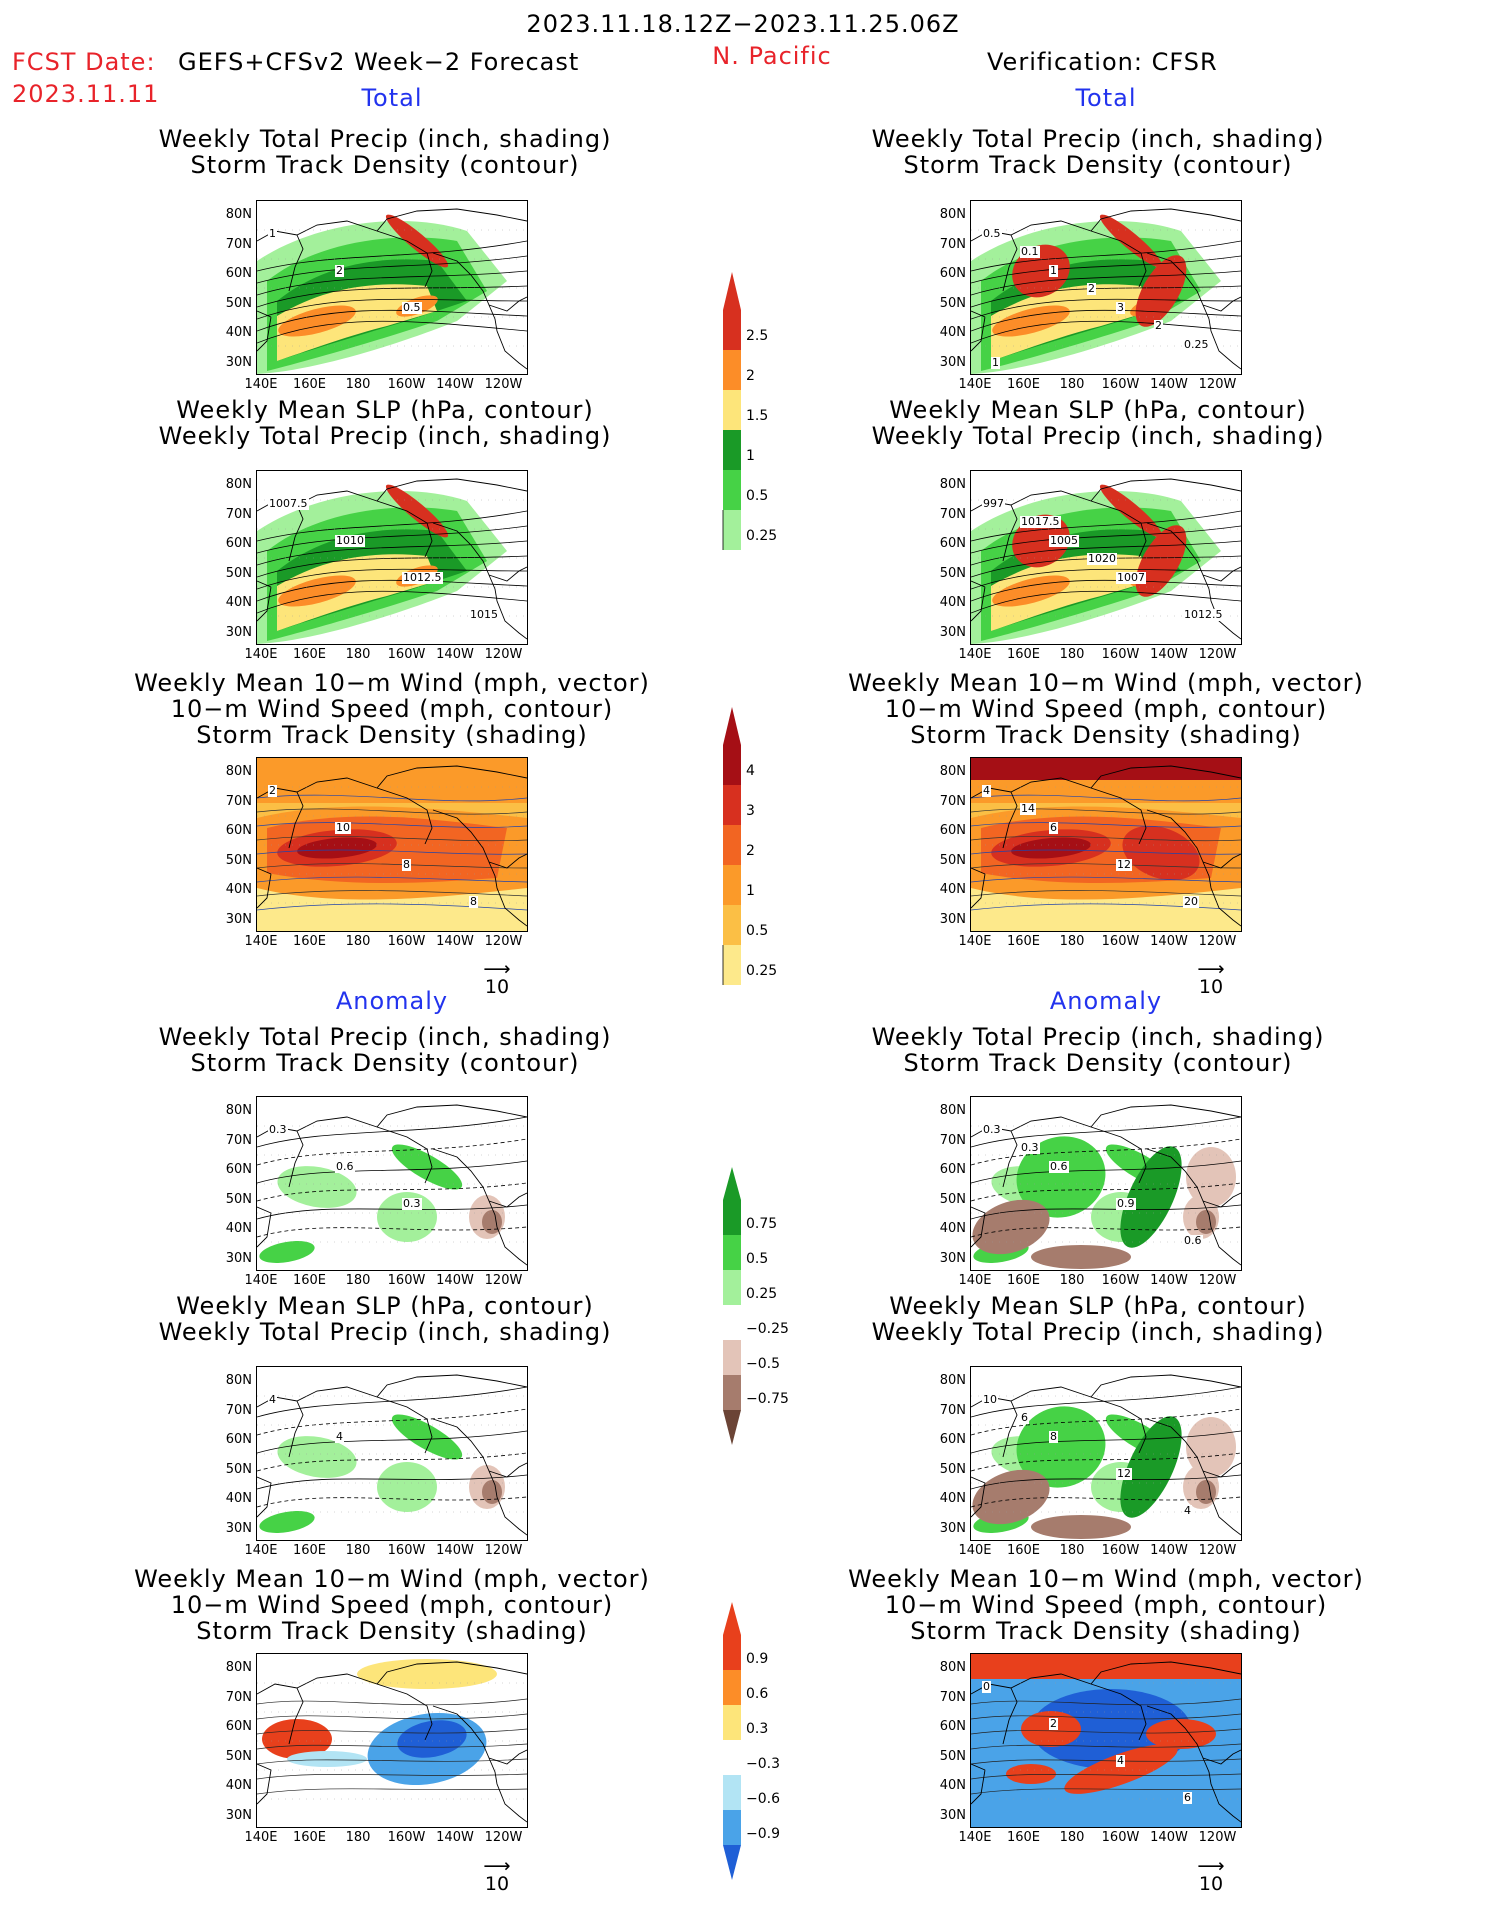 This screenshot has width=1487, height=1925. What do you see at coordinates (339, 270) in the screenshot?
I see `contour-label: 2` at bounding box center [339, 270].